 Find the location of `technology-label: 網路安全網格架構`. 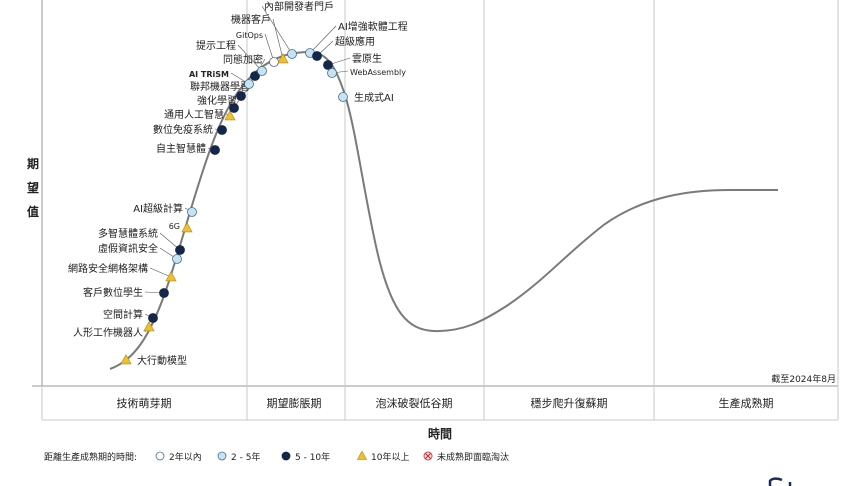

technology-label: 網路安全網格架構 is located at coordinates (108, 268).